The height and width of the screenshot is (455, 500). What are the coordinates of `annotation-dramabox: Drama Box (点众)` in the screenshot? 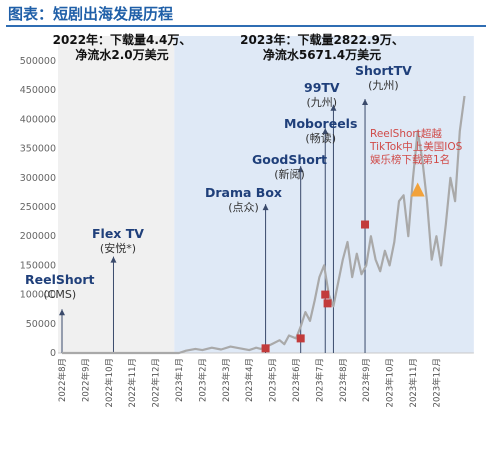 It's located at (243, 200).